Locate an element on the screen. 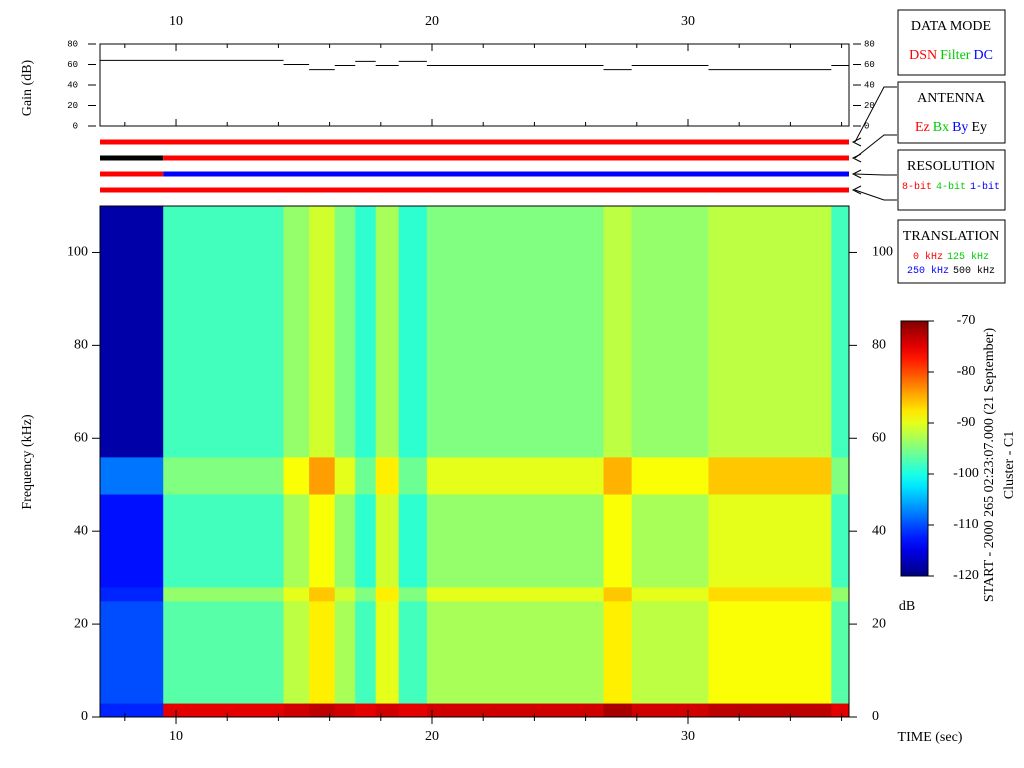 This screenshot has width=1024, height=768. legend-item: 250 kHz is located at coordinates (928, 271).